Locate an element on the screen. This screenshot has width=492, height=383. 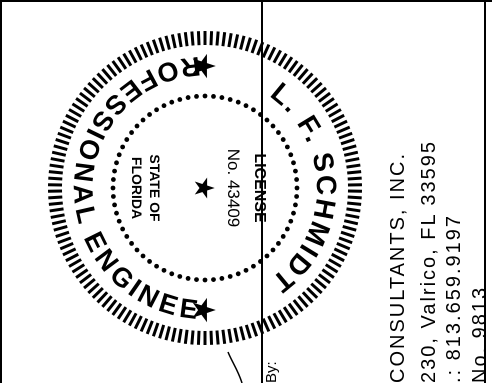
seal-state-label: STATE OF is located at coordinates (155, 188).